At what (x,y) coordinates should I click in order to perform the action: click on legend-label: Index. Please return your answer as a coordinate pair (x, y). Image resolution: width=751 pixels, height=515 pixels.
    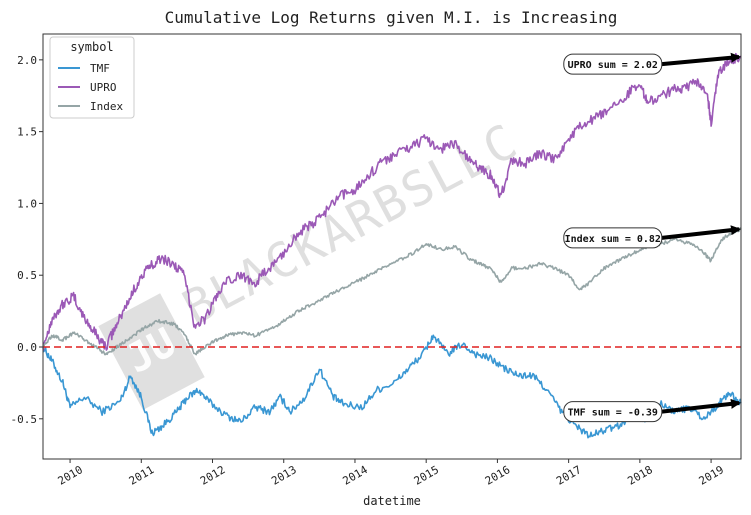
    Looking at the image, I should click on (106, 106).